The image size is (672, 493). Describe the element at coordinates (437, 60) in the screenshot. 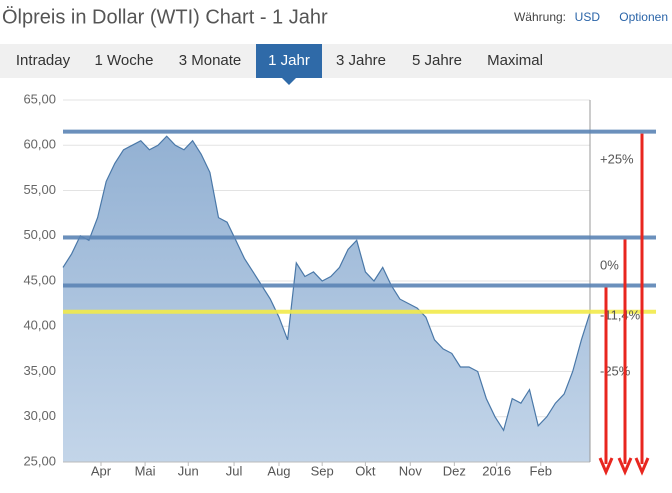

I see `tab: 5 Jahre` at that location.